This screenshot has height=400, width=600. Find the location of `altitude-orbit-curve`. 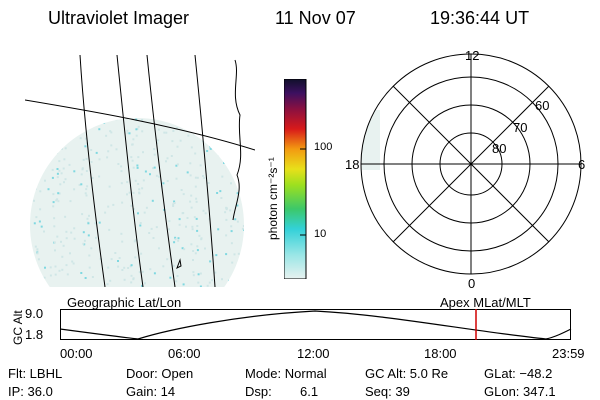

altitude-orbit-curve is located at coordinates (316, 325).